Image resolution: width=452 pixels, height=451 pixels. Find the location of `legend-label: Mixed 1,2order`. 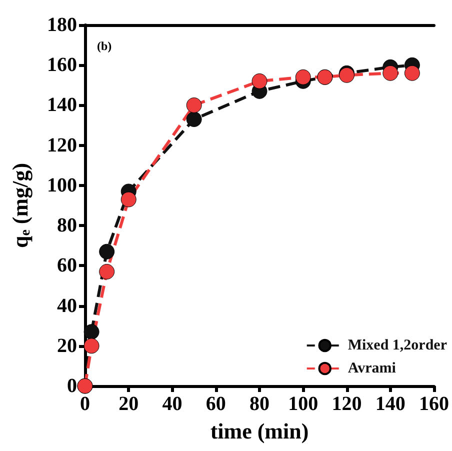

legend-label: Mixed 1,2order is located at coordinates (398, 346).